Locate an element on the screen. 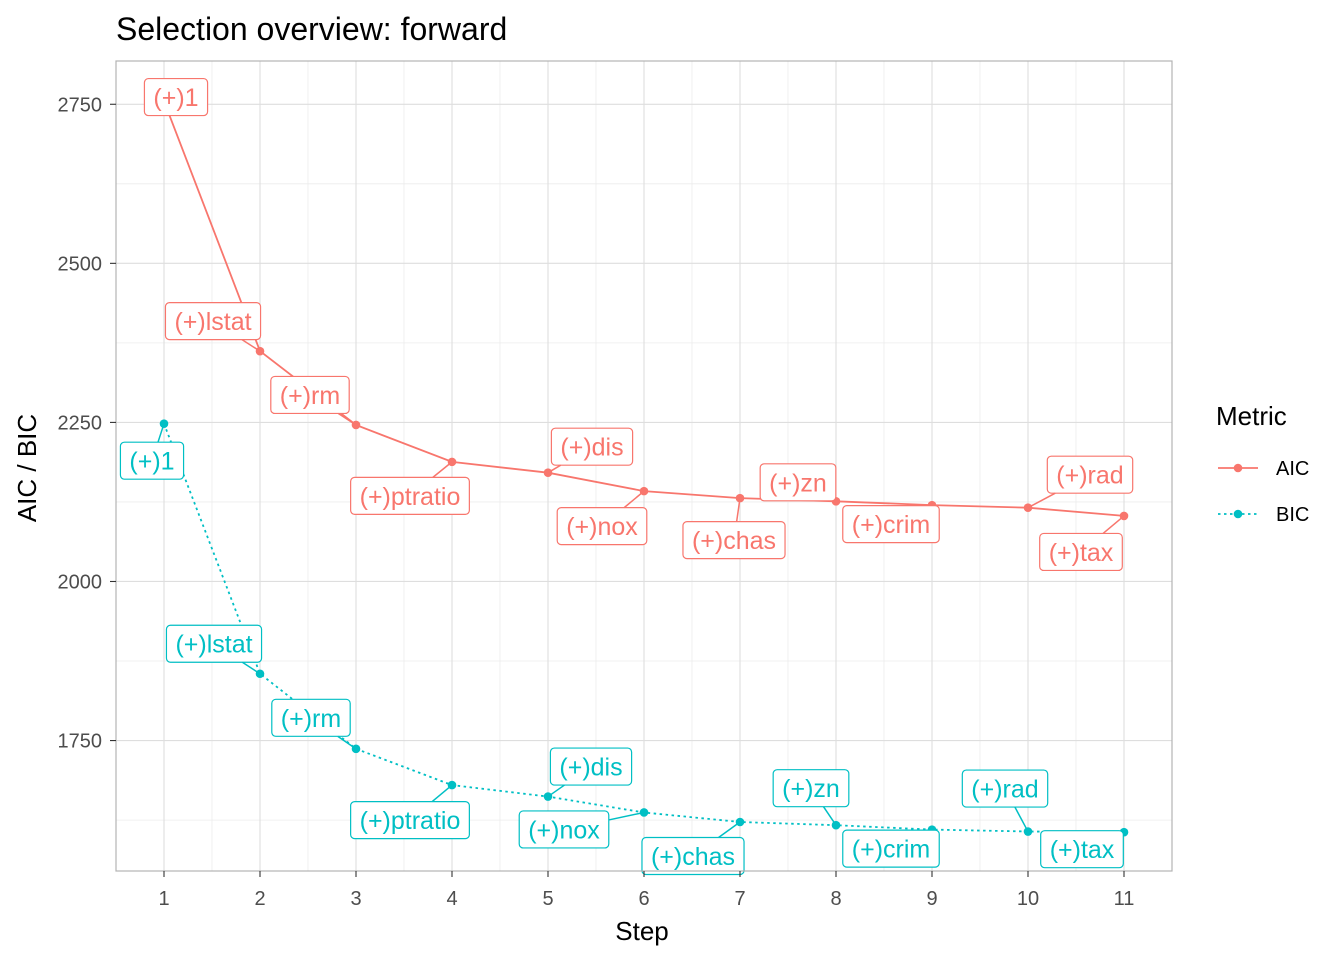 The image size is (1344, 960). x-tick-label: 9 is located at coordinates (931, 899).